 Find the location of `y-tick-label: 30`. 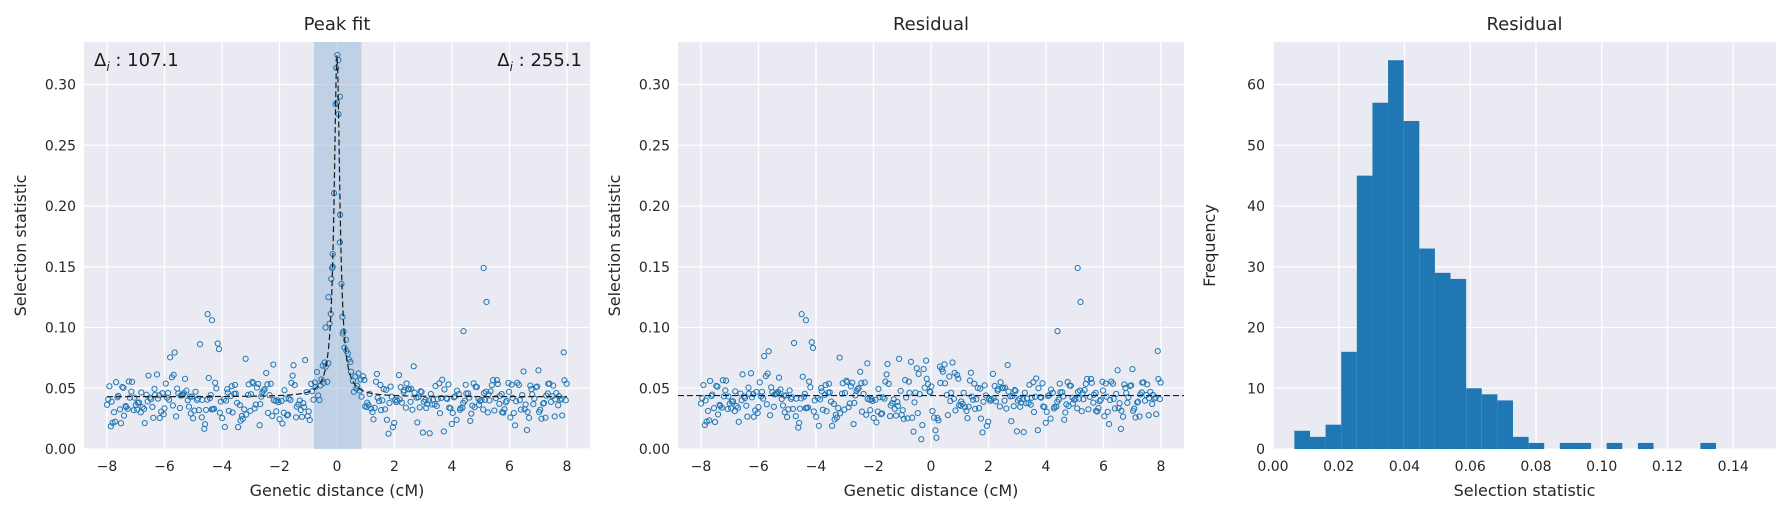

y-tick-label: 30 is located at coordinates (1256, 268).